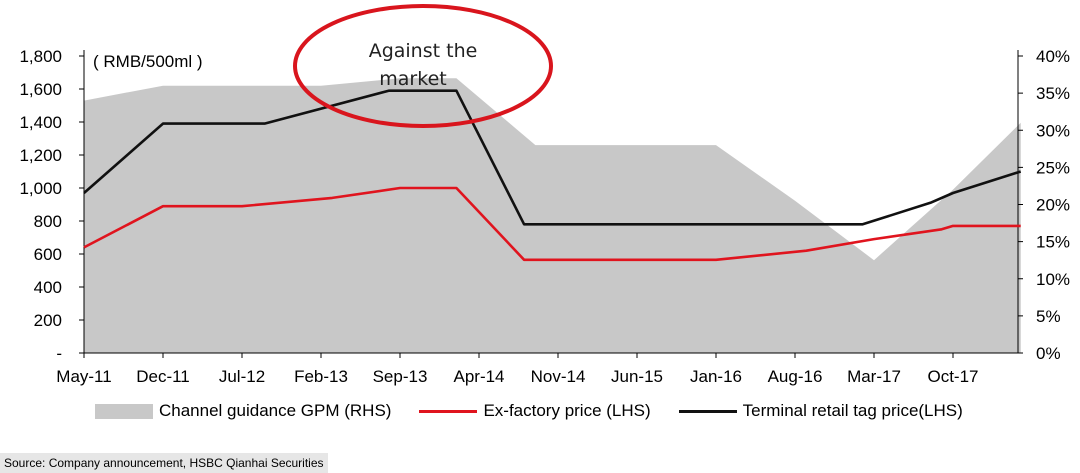 Image resolution: width=1080 pixels, height=473 pixels. Describe the element at coordinates (1053, 279) in the screenshot. I see `y-right-tick-label: 10%` at that location.